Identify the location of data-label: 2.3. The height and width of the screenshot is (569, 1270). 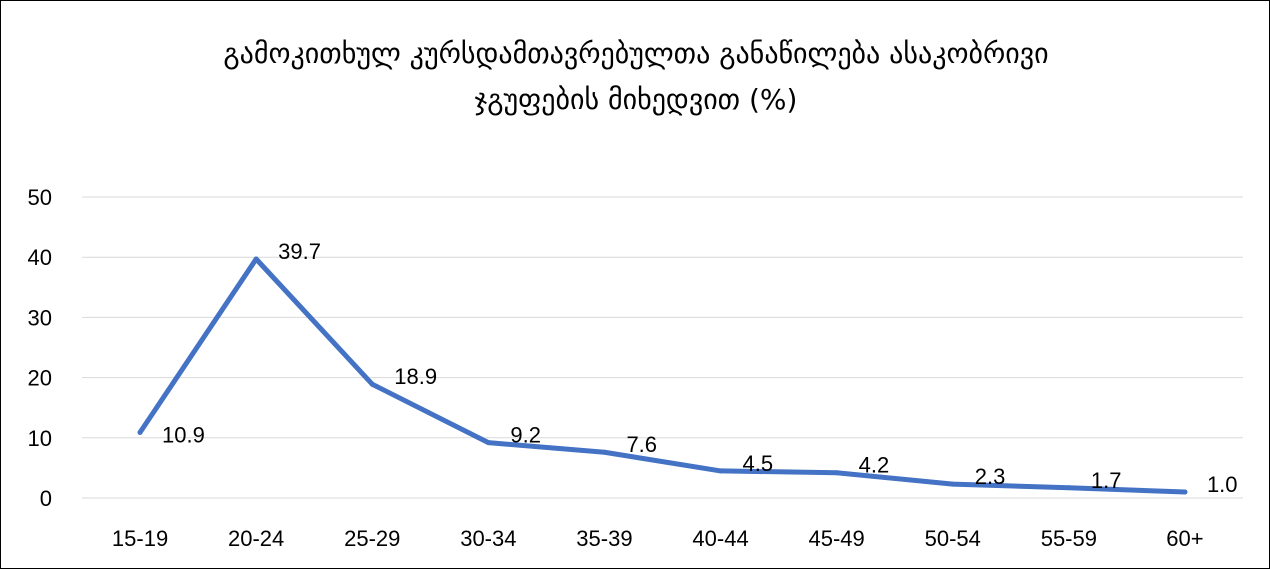
(990, 476).